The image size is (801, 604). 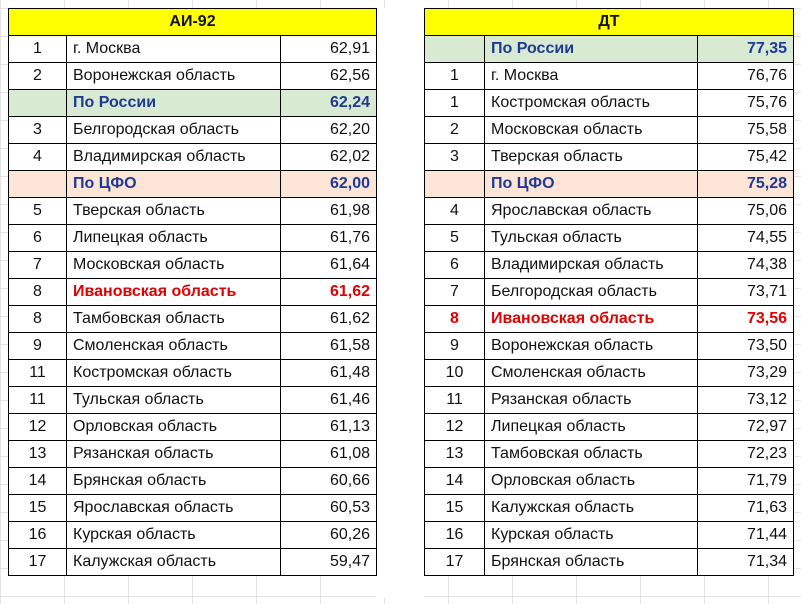 What do you see at coordinates (745, 454) in the screenshot?
I see `price-value-cell: 72,23` at bounding box center [745, 454].